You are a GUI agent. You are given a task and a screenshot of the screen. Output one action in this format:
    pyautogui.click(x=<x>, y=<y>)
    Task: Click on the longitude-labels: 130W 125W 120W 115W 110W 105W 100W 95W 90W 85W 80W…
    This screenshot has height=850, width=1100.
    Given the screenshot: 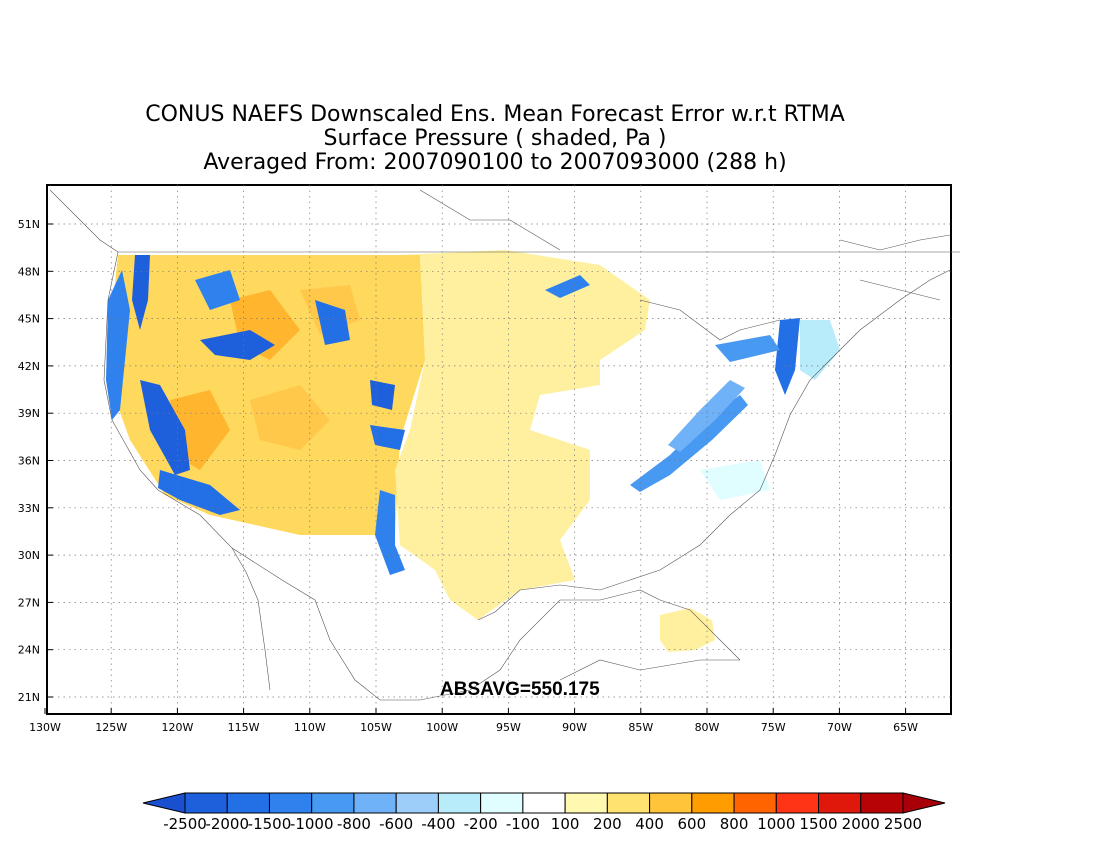 What is the action you would take?
    pyautogui.click(x=473, y=721)
    